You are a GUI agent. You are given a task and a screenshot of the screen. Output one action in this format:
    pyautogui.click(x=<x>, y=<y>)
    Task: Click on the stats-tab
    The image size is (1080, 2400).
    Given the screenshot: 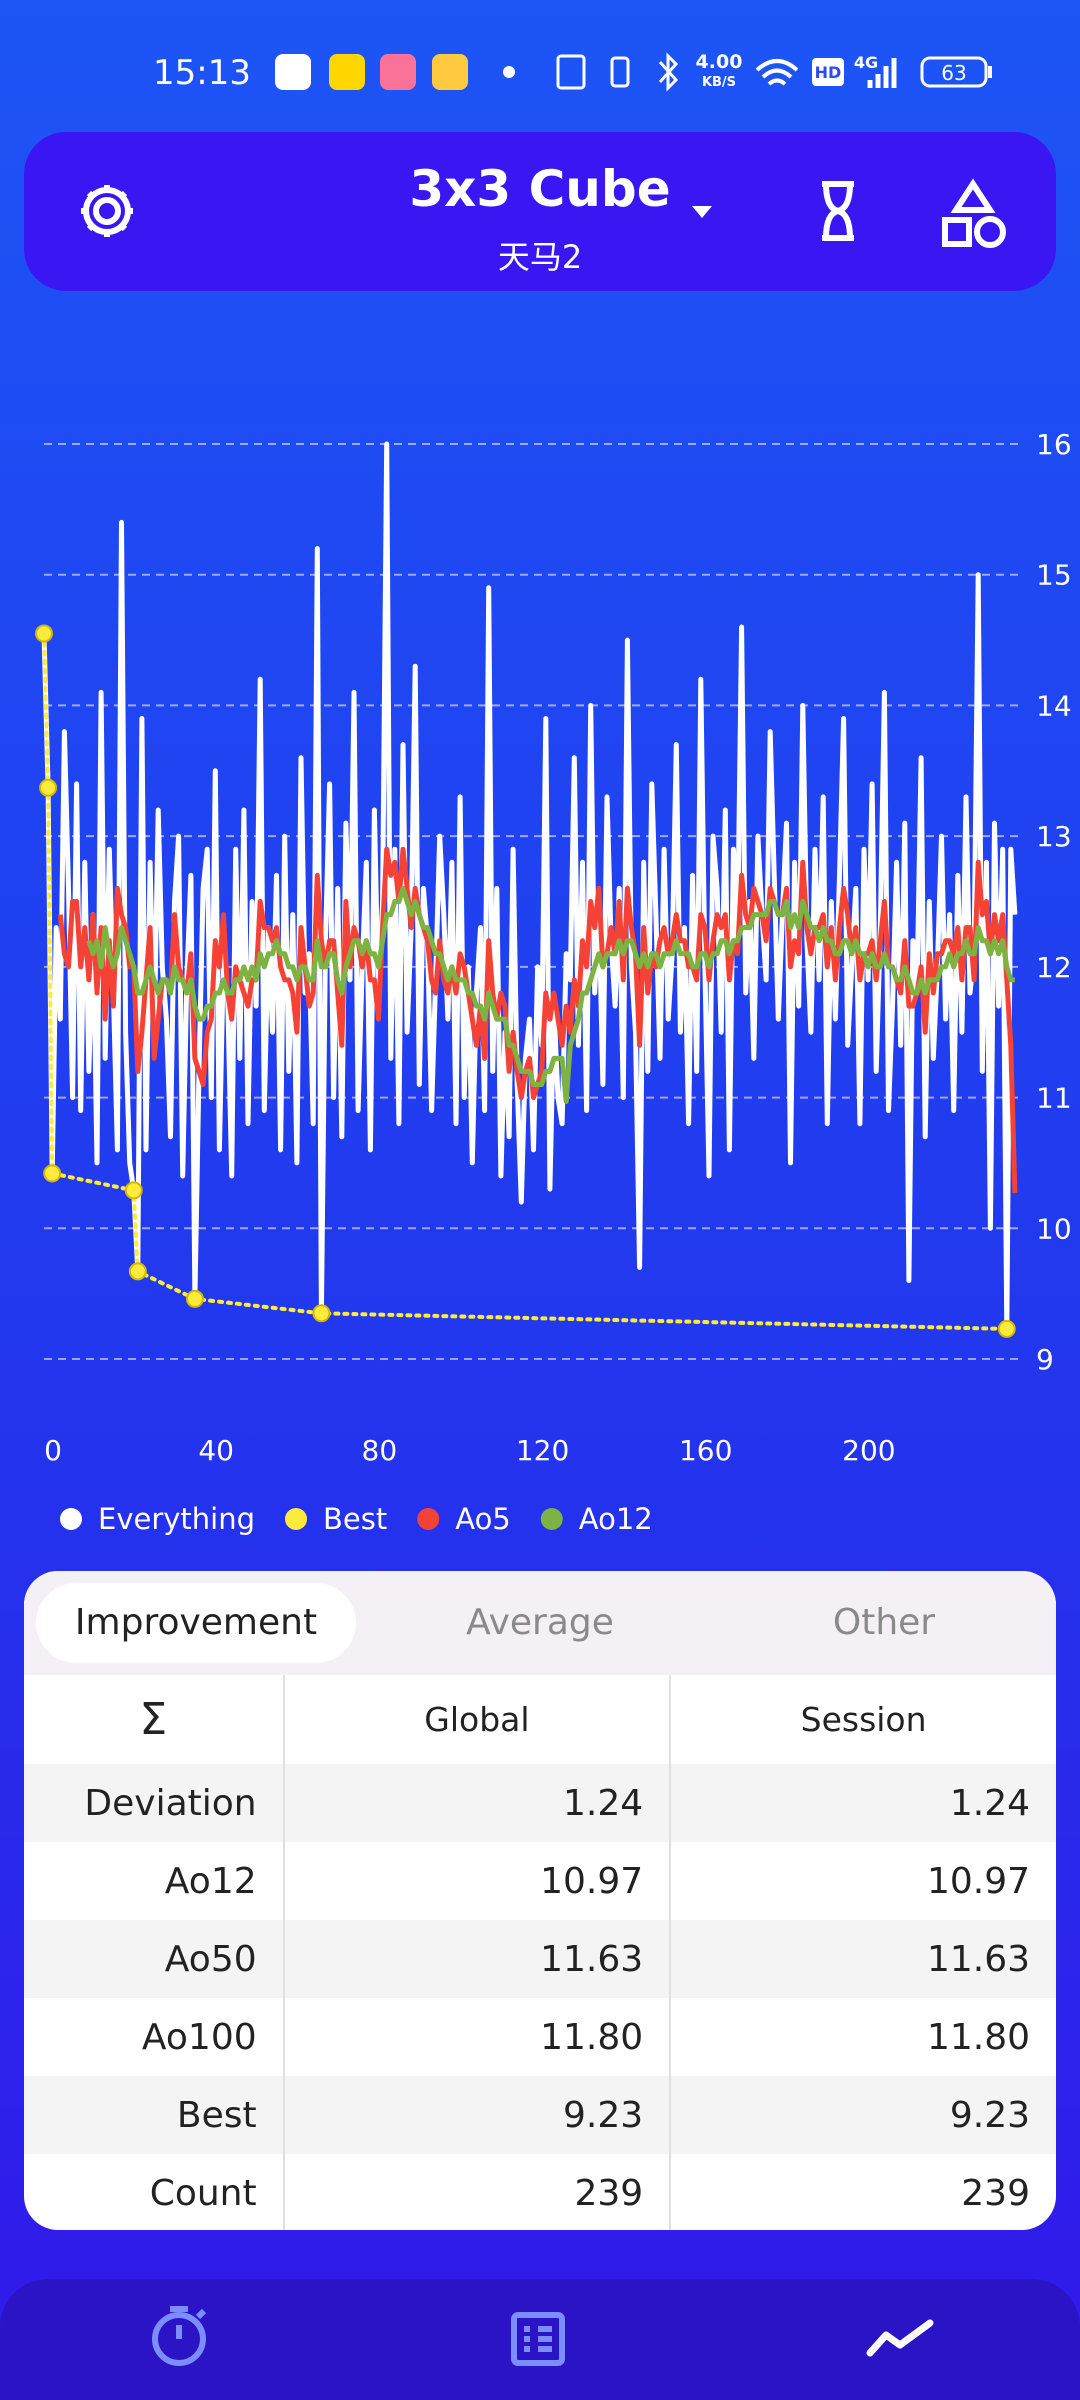 What is the action you would take?
    pyautogui.click(x=900, y=2338)
    